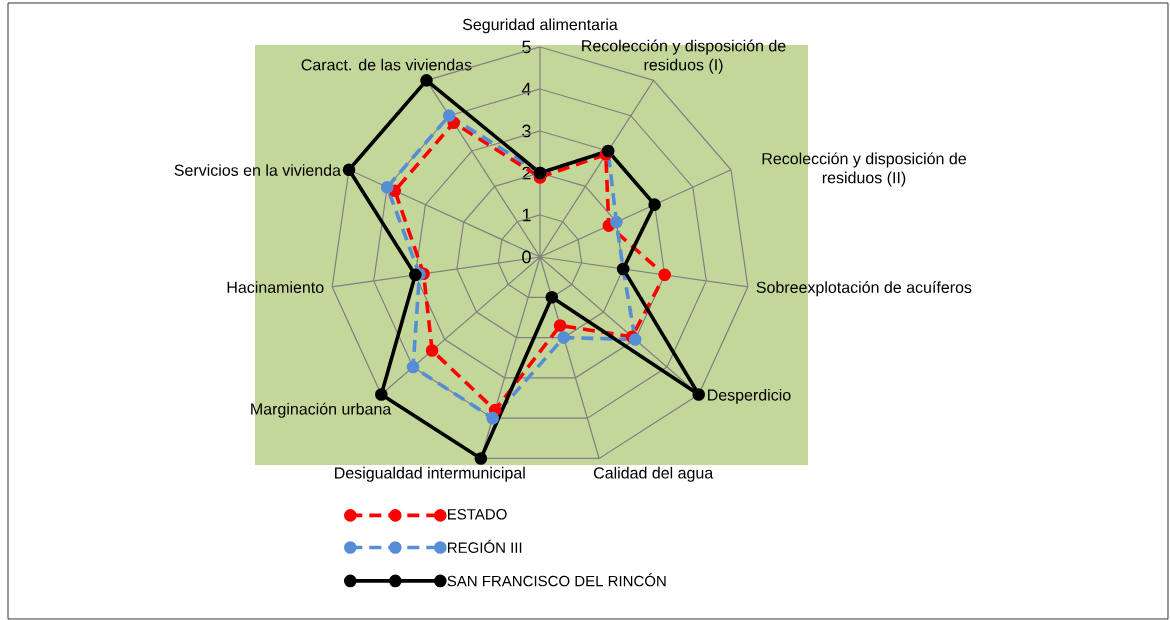  Describe the element at coordinates (540, 26) in the screenshot. I see `spoke-label: Seguridad alimentaria` at that location.